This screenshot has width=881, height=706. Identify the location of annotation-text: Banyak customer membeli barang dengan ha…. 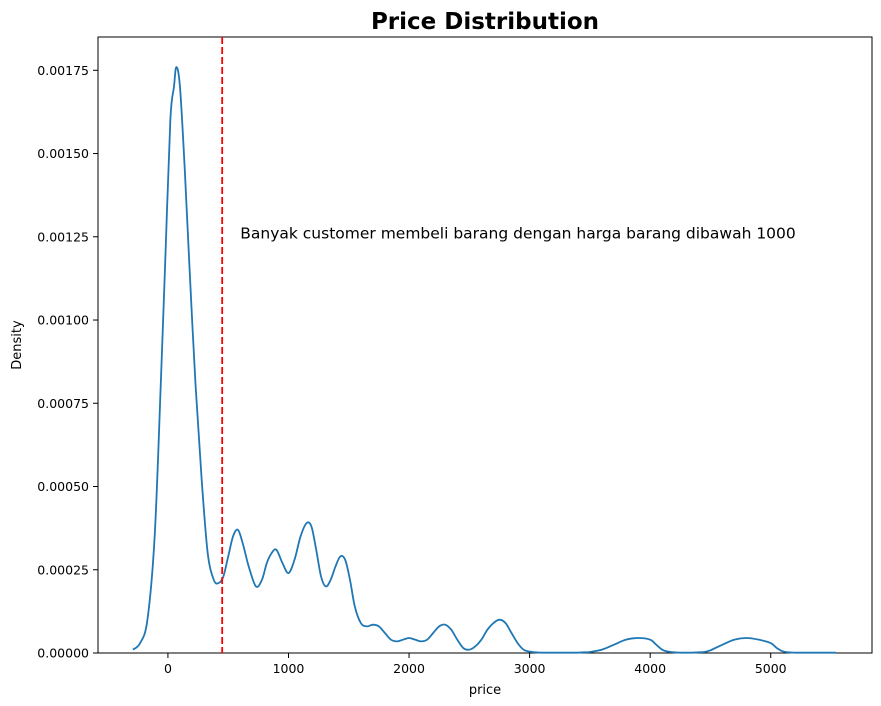
(518, 233).